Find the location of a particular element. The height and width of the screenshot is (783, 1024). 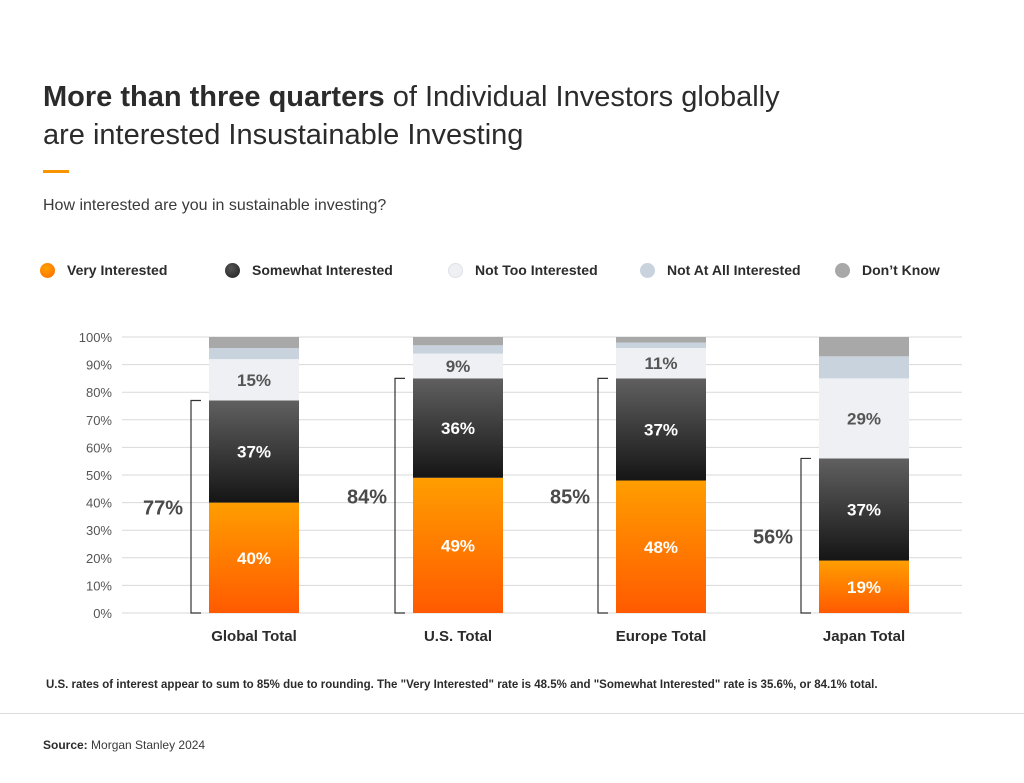

segment-data-label: 15% is located at coordinates (254, 380).